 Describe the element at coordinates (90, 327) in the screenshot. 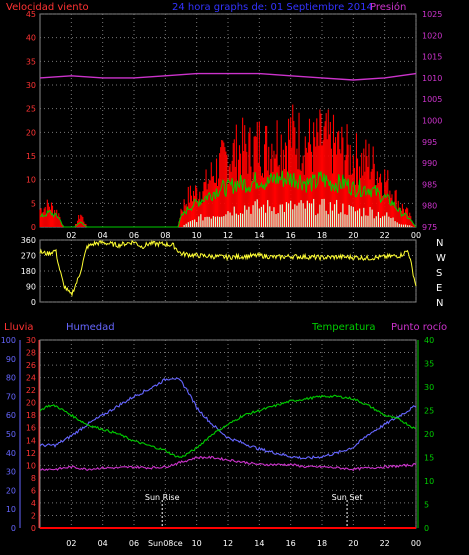

I see `humidity-label: Humedad` at that location.